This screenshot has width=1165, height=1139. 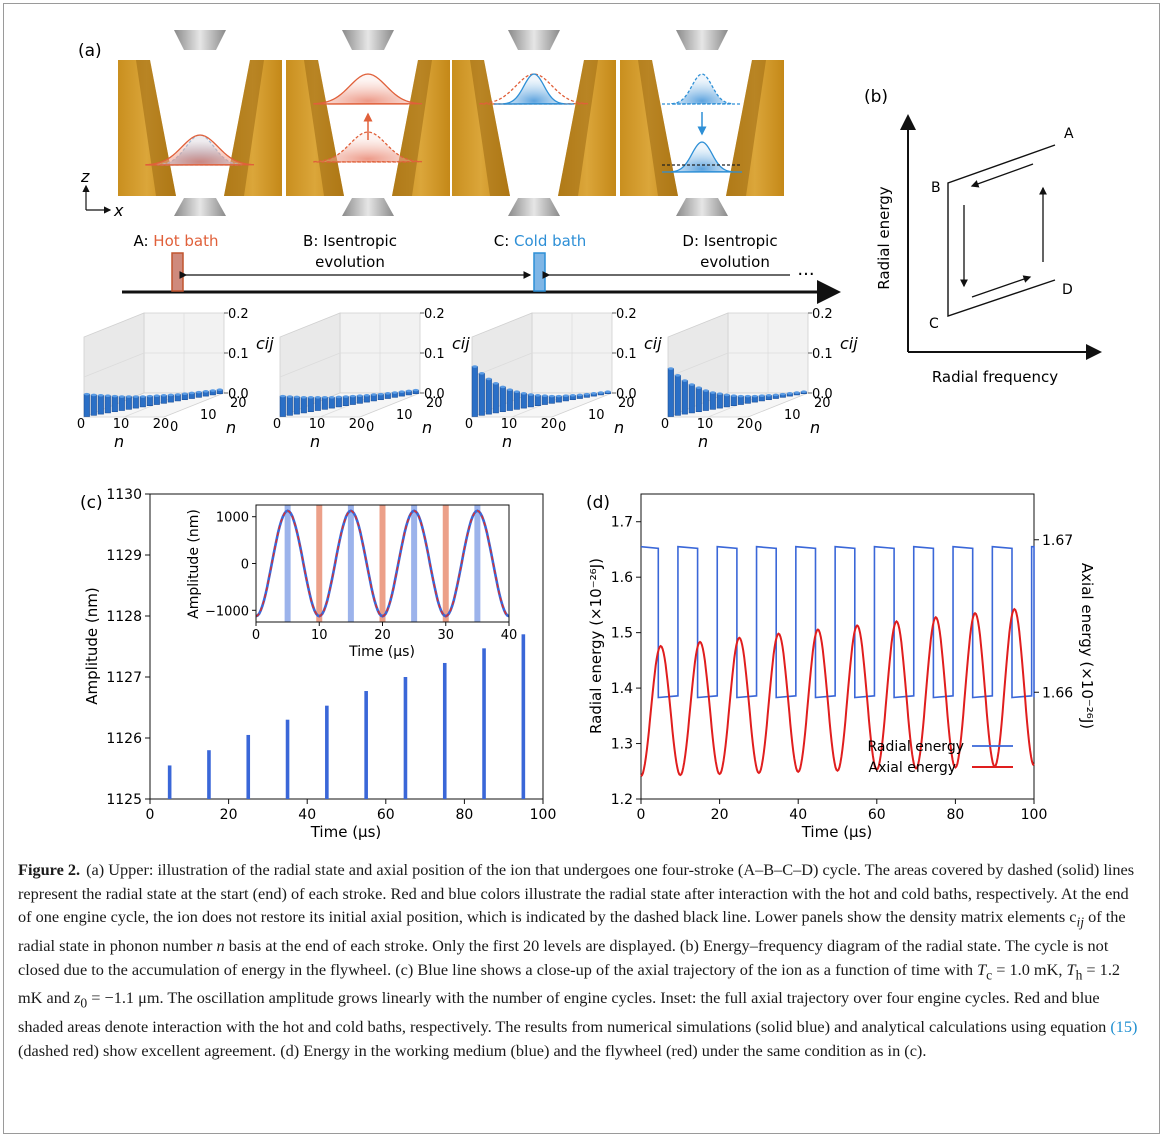 I want to click on inset-y-tick-label: 0, so click(x=245, y=565).